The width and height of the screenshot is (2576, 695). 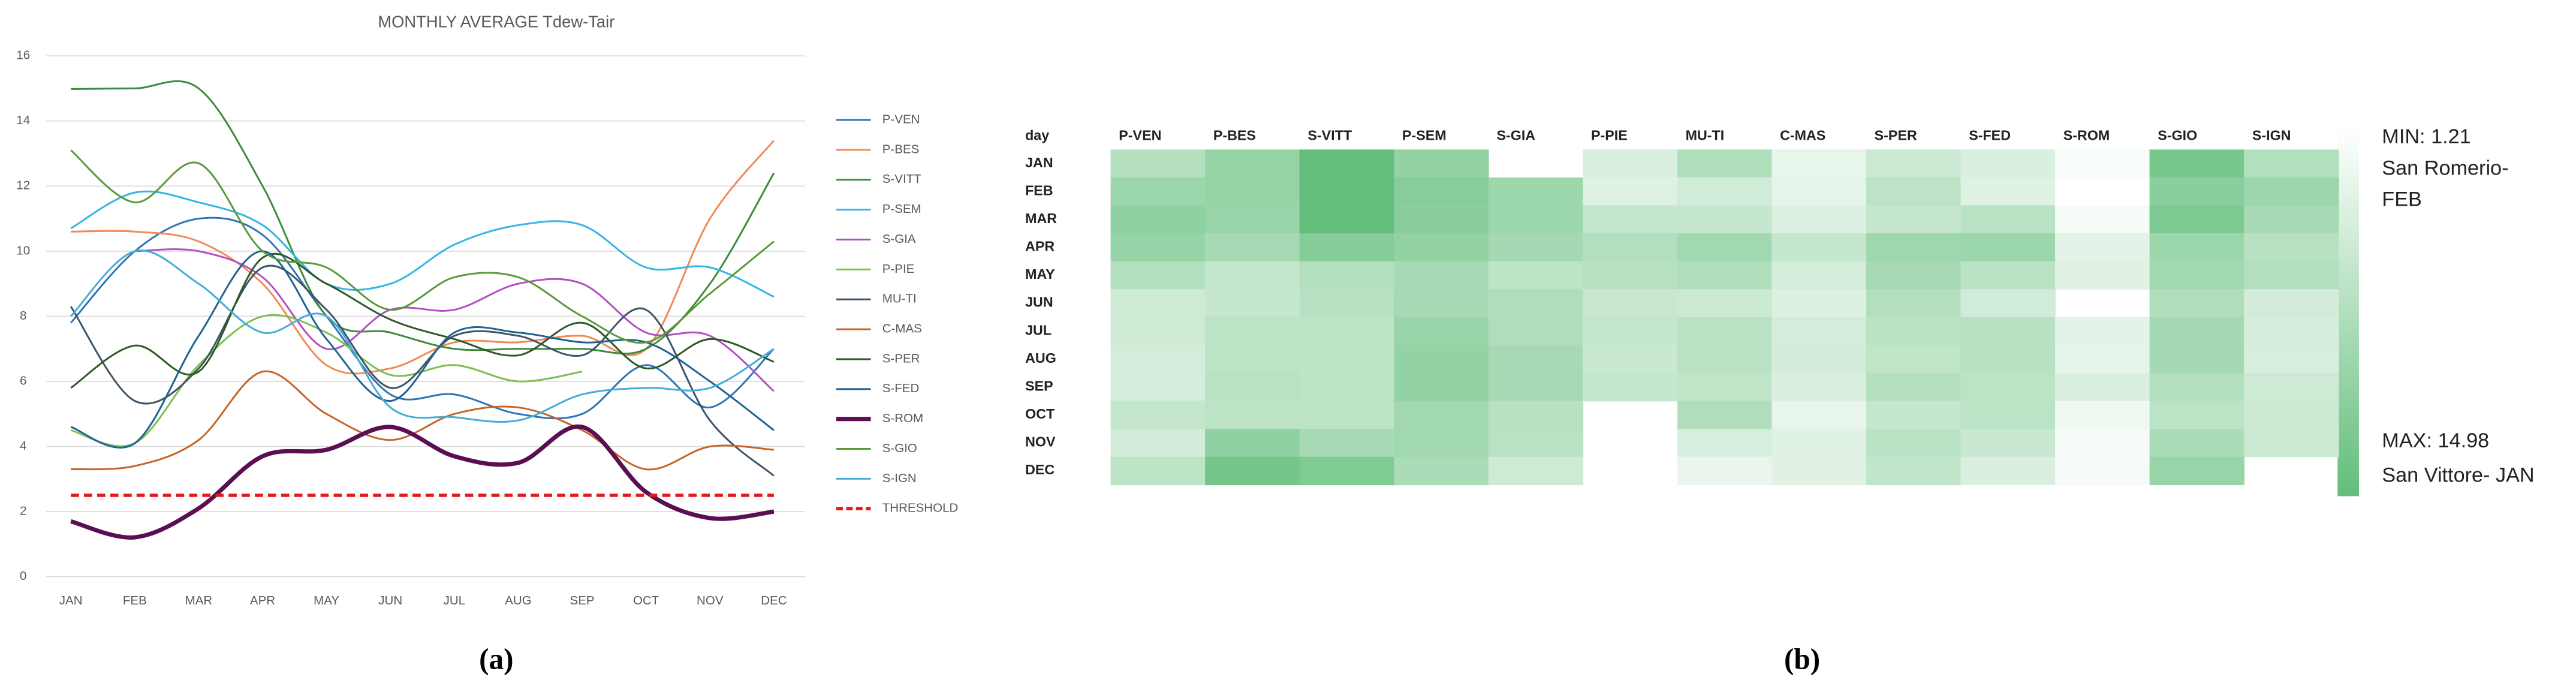 I want to click on y-tick-label: 16, so click(x=23, y=55).